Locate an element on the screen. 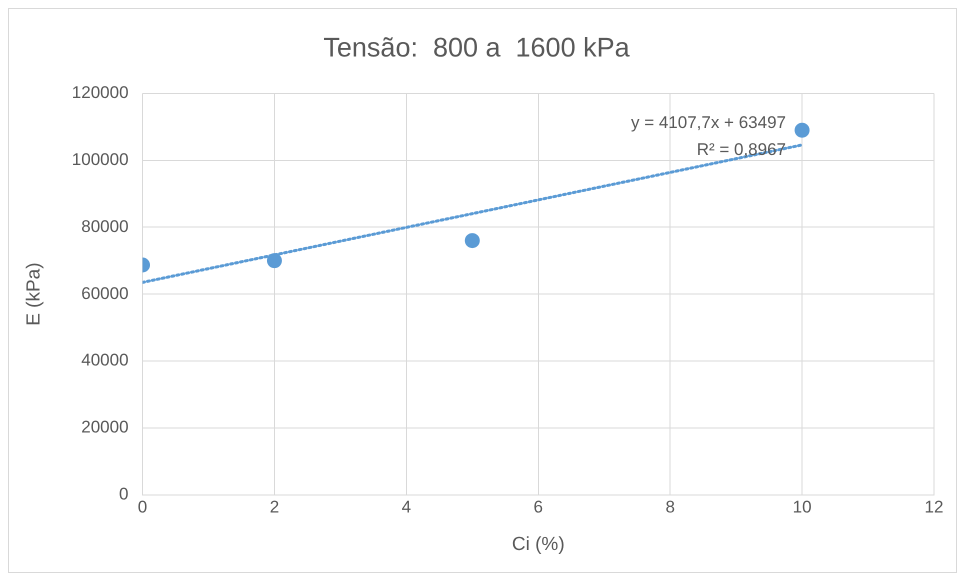 The height and width of the screenshot is (581, 965). chart-title: Tensão: 800 a 1600 kPa is located at coordinates (477, 47).